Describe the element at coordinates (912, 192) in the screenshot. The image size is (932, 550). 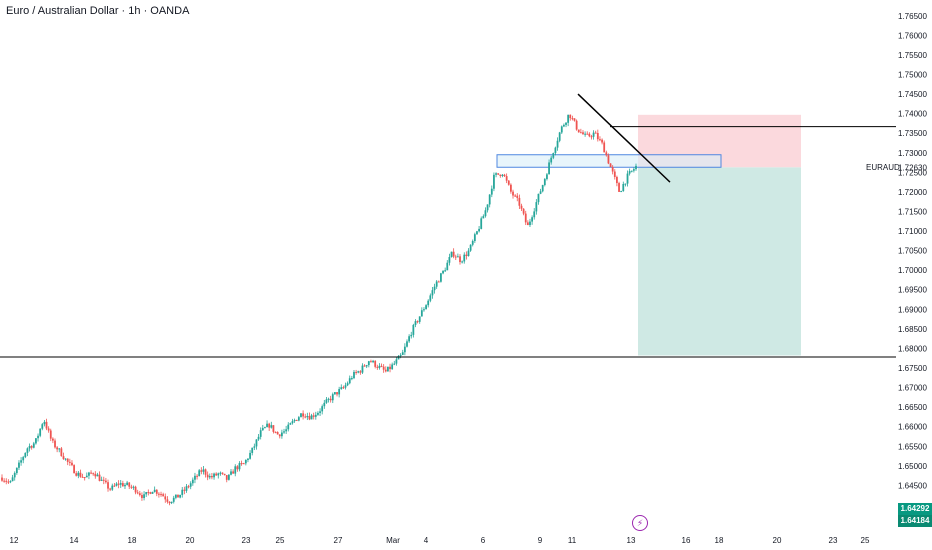
I see `y-tick-label: 1.72000` at that location.